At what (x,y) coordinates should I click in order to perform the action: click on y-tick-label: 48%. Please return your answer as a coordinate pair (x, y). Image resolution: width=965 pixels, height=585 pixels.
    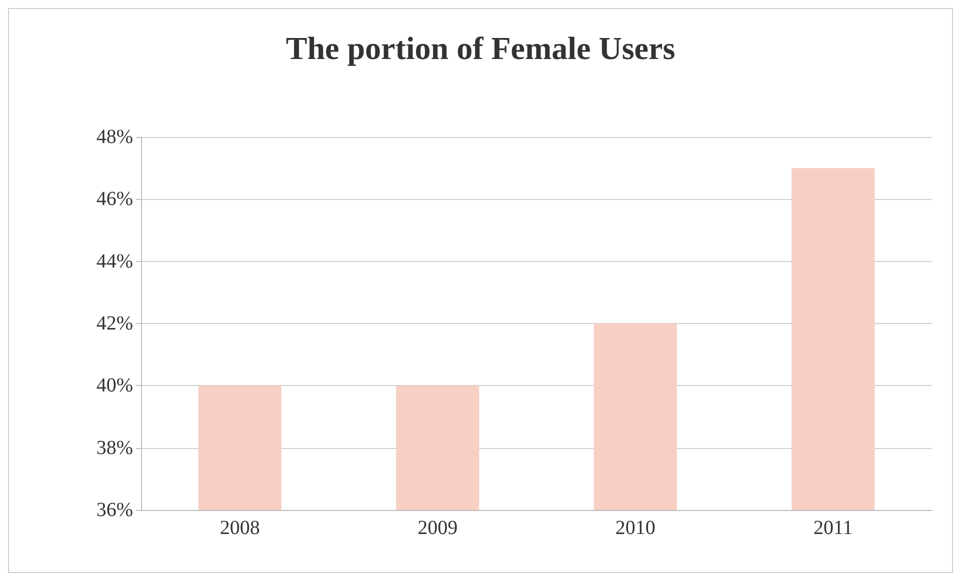
    Looking at the image, I should click on (114, 137).